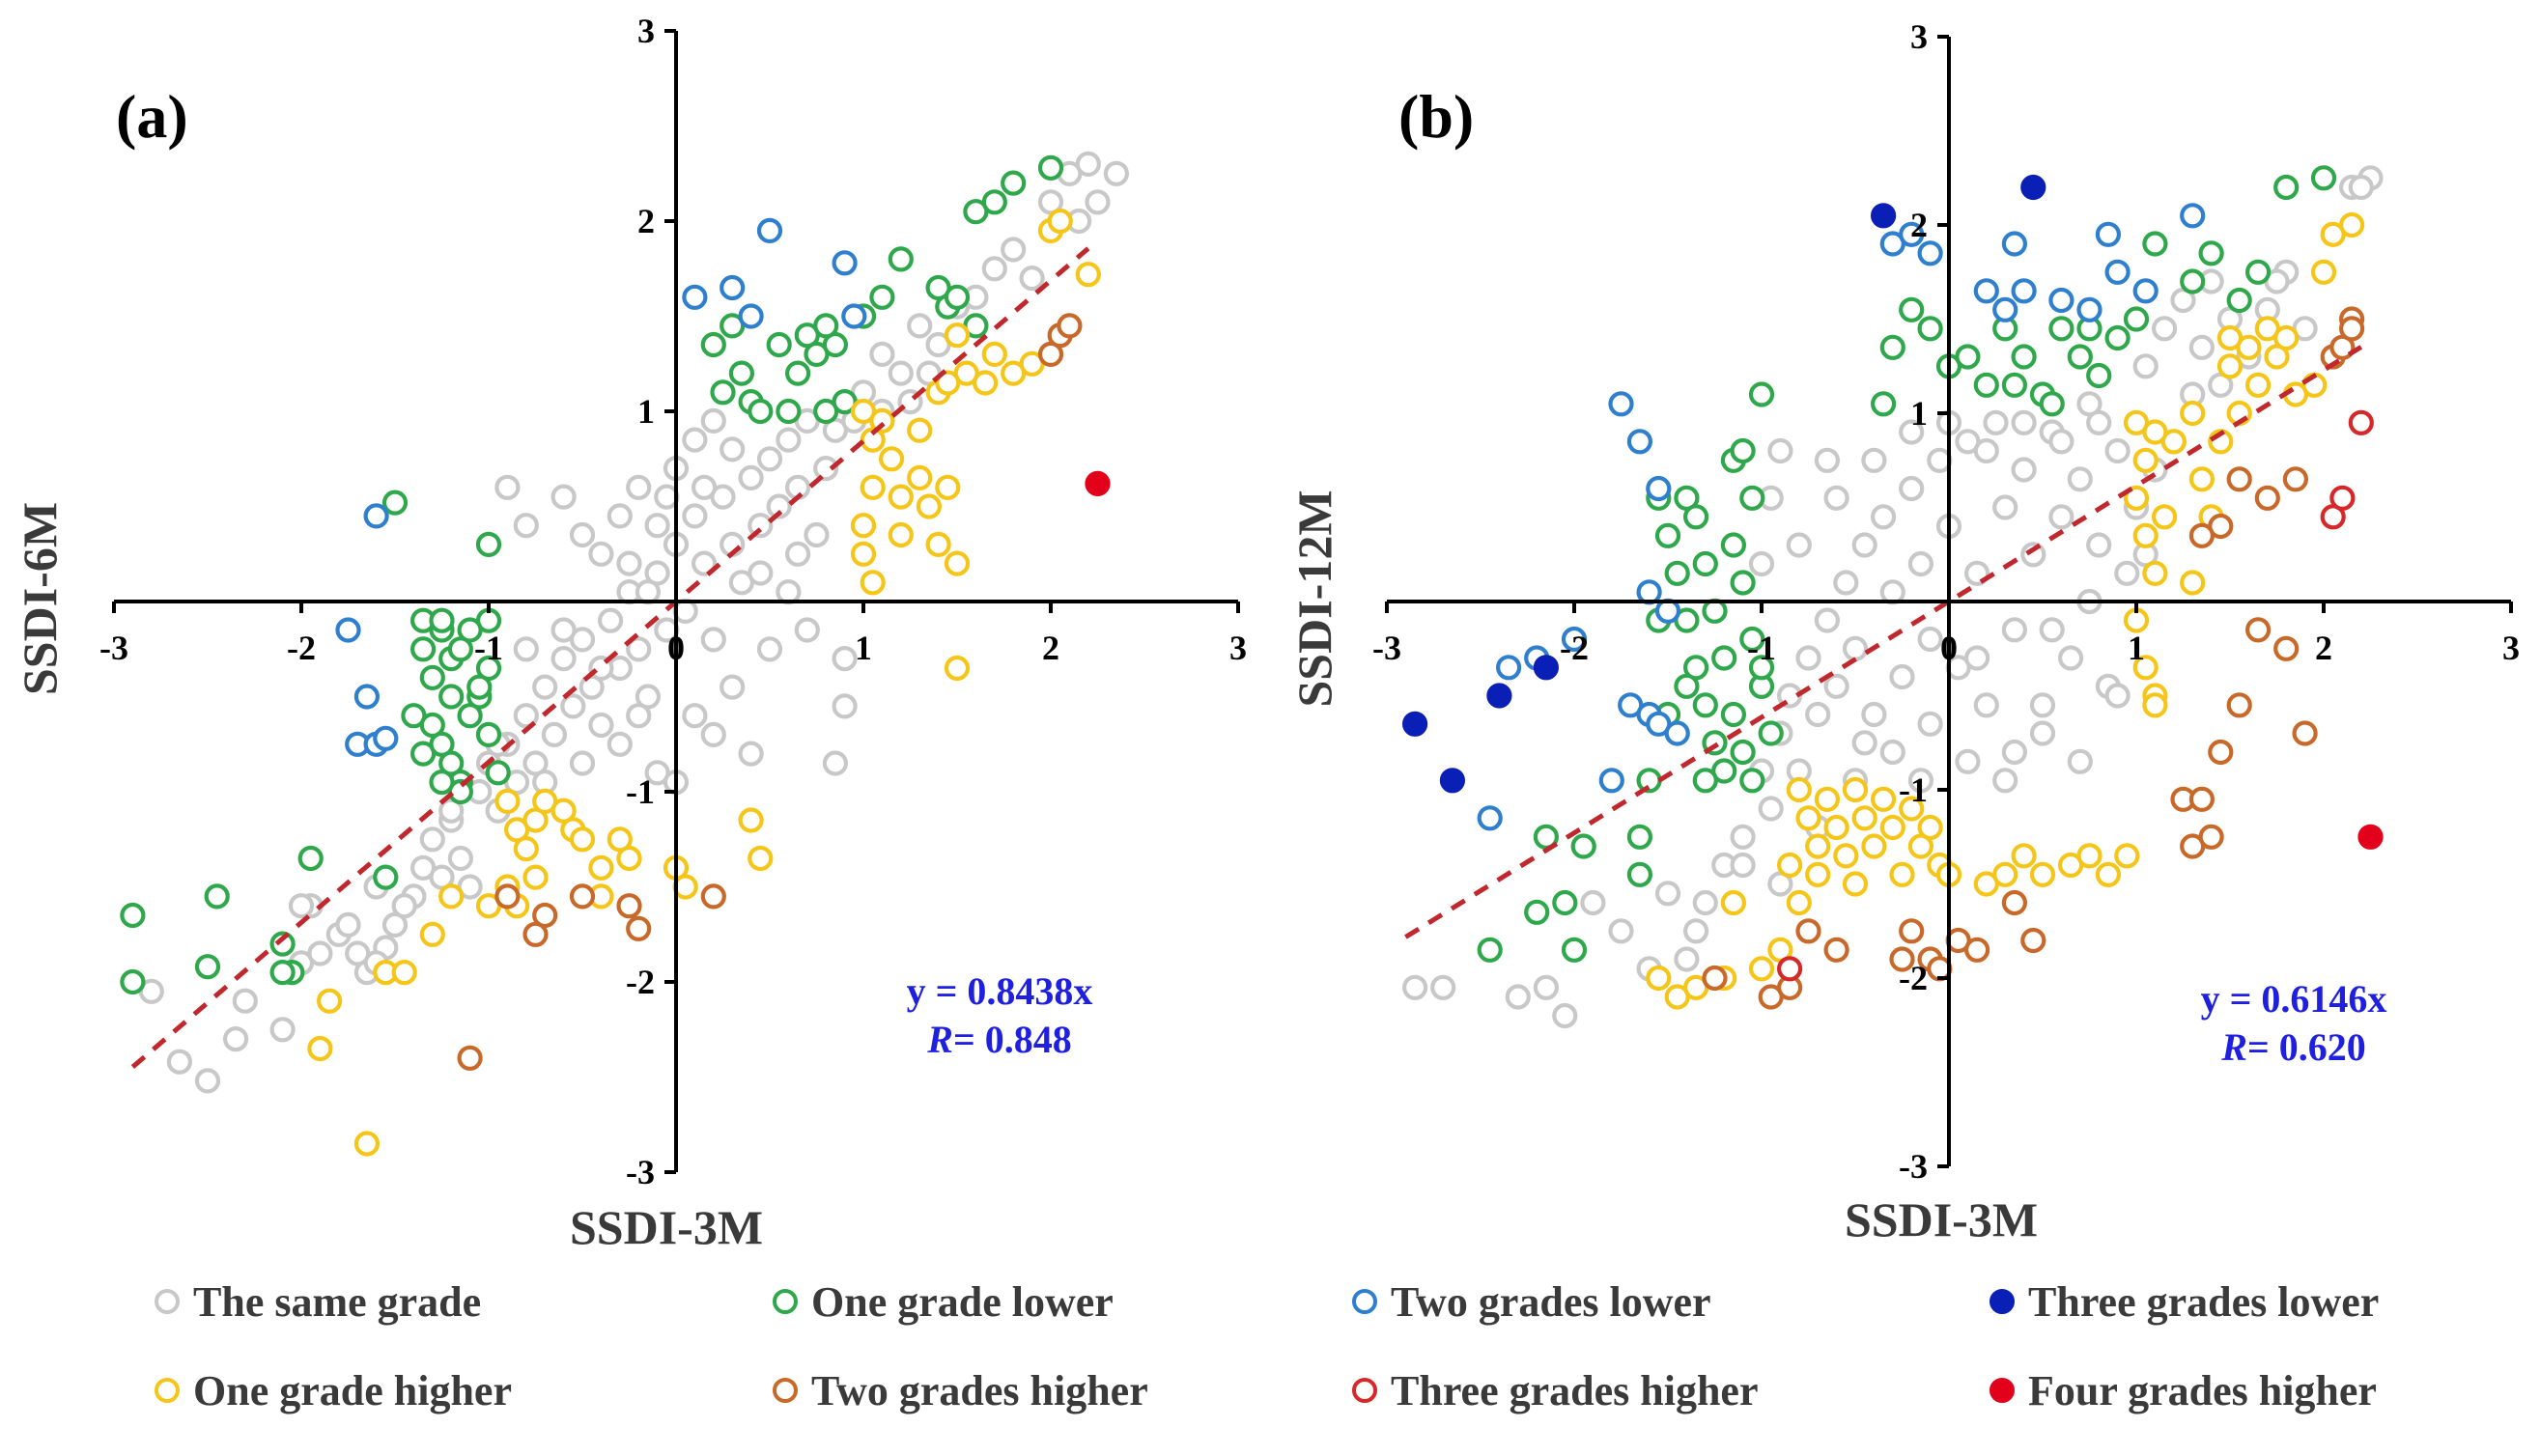 Image resolution: width=2540 pixels, height=1456 pixels. Describe the element at coordinates (601, 487) in the screenshot. I see `series-two_lower` at that location.